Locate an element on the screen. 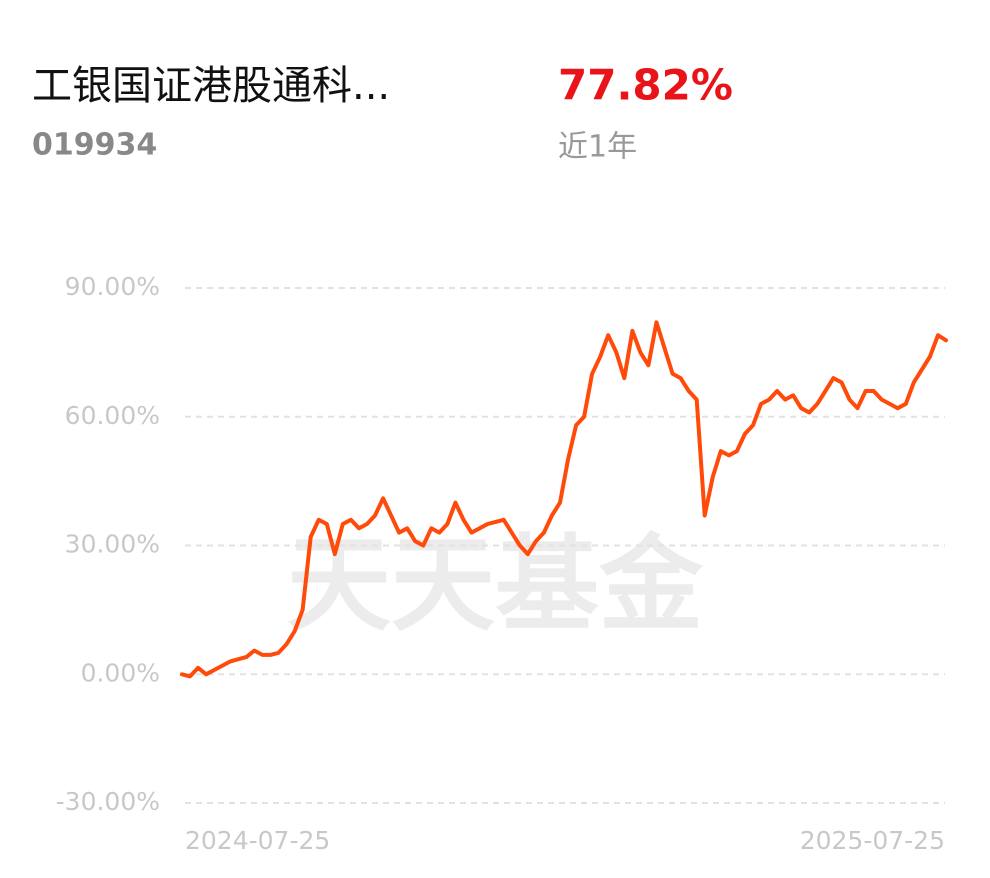  fund-code: 019934 is located at coordinates (94, 145).